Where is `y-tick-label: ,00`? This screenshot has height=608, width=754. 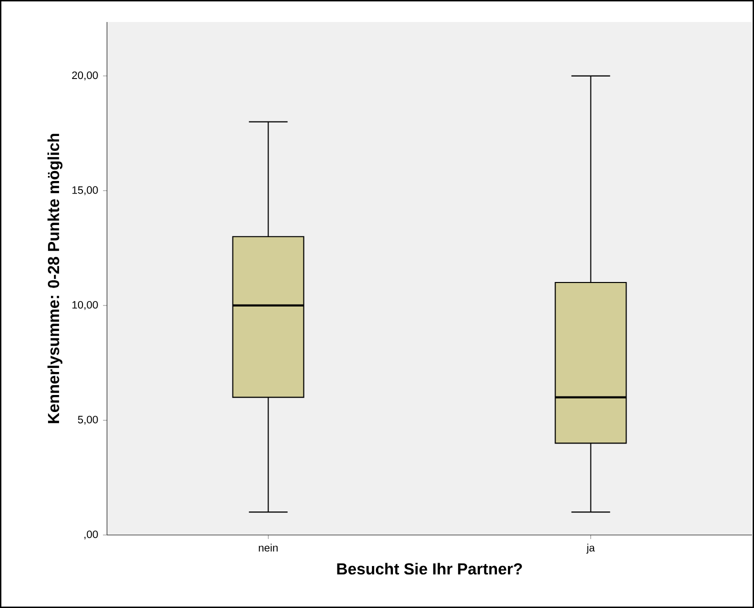 y-tick-label: ,00 is located at coordinates (91, 535).